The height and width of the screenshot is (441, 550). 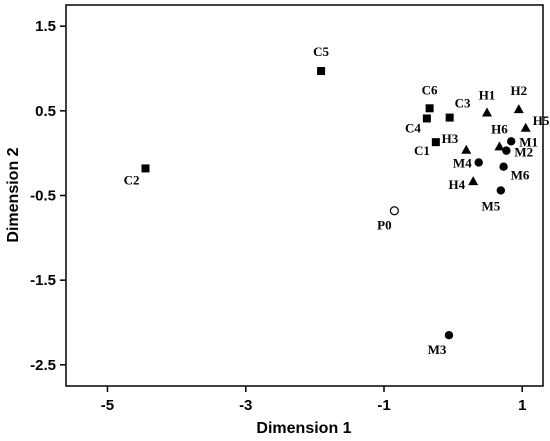 What do you see at coordinates (43, 196) in the screenshot?
I see `y-tick-label: -0.5` at bounding box center [43, 196].